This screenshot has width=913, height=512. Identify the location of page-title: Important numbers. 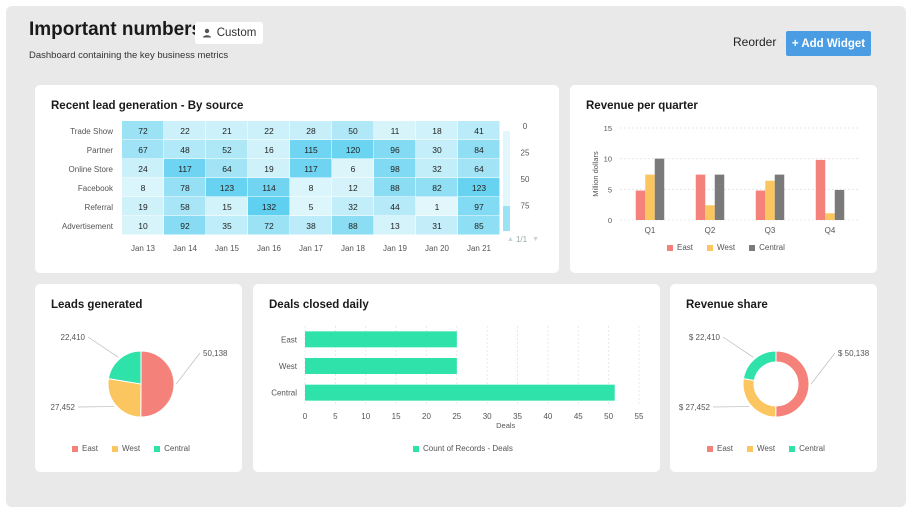
(116, 29).